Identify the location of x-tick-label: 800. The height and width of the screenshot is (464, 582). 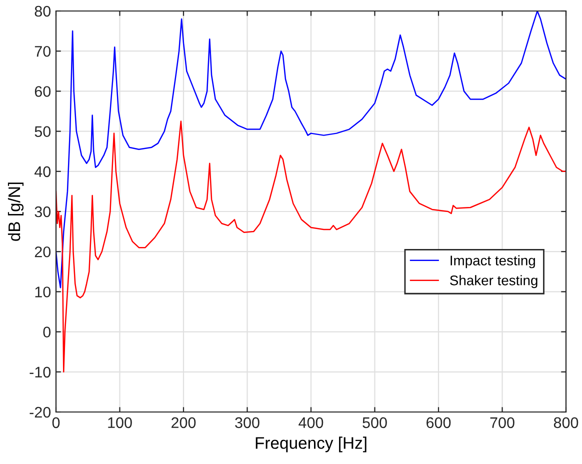
(566, 422).